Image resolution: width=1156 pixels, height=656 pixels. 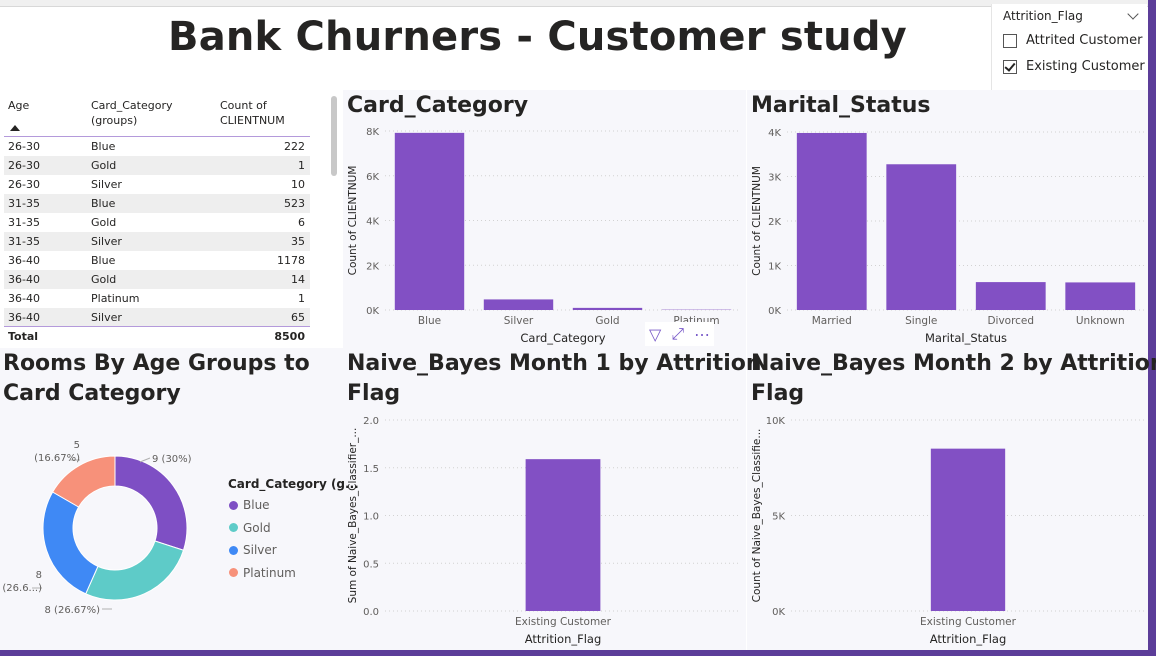 What do you see at coordinates (262, 573) in the screenshot?
I see `legend-item: Platinum` at bounding box center [262, 573].